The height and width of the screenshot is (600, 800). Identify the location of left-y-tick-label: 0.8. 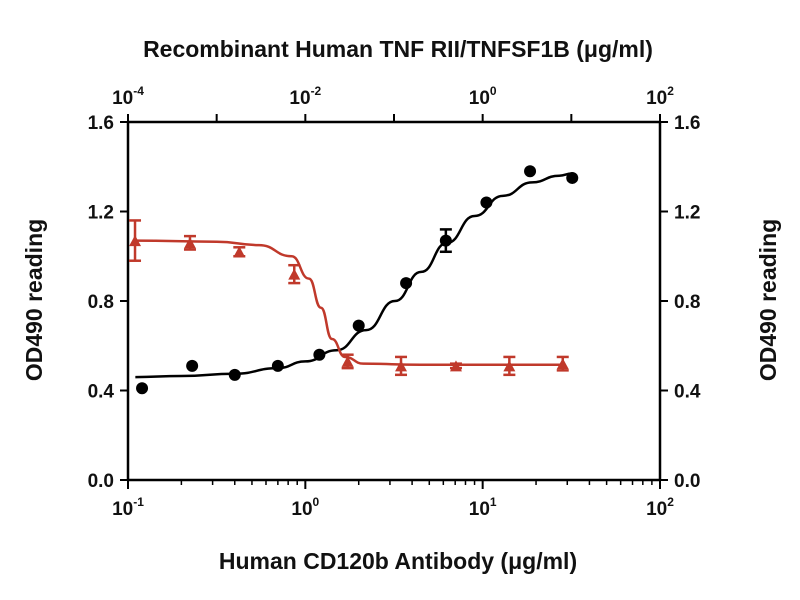
(101, 302).